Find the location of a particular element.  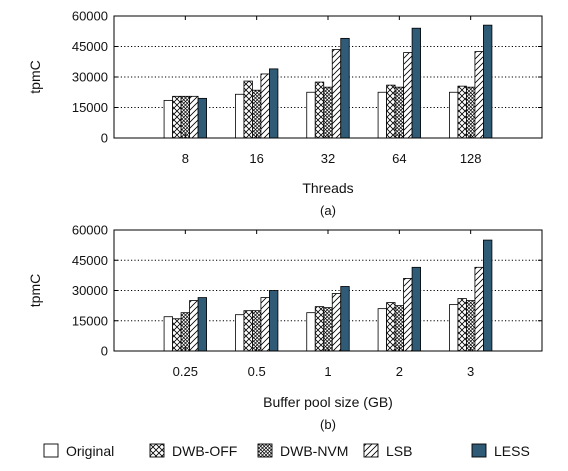

x-axis-label: Buffer pool size (GB) is located at coordinates (328, 402).